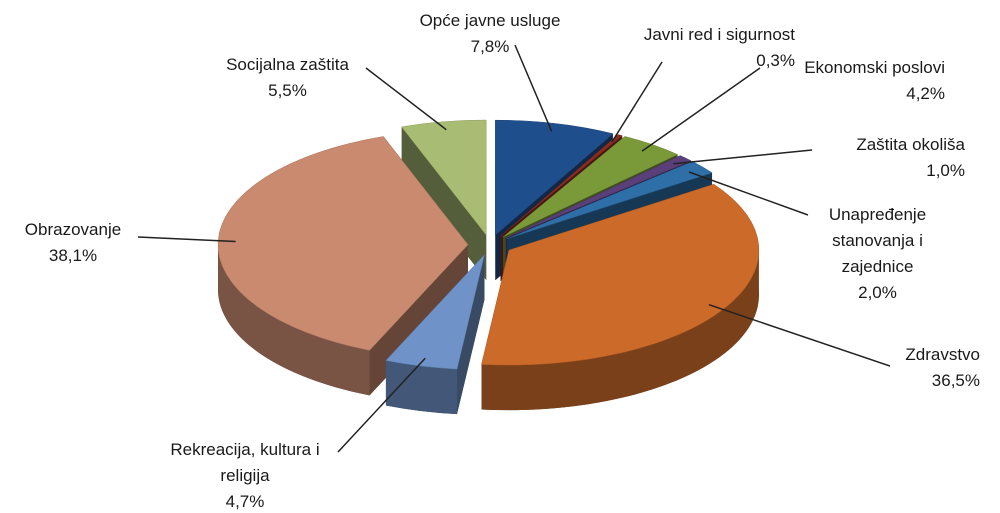 Image resolution: width=1000 pixels, height=513 pixels. I want to click on label-name: Ekonomski poslovi, so click(874, 67).